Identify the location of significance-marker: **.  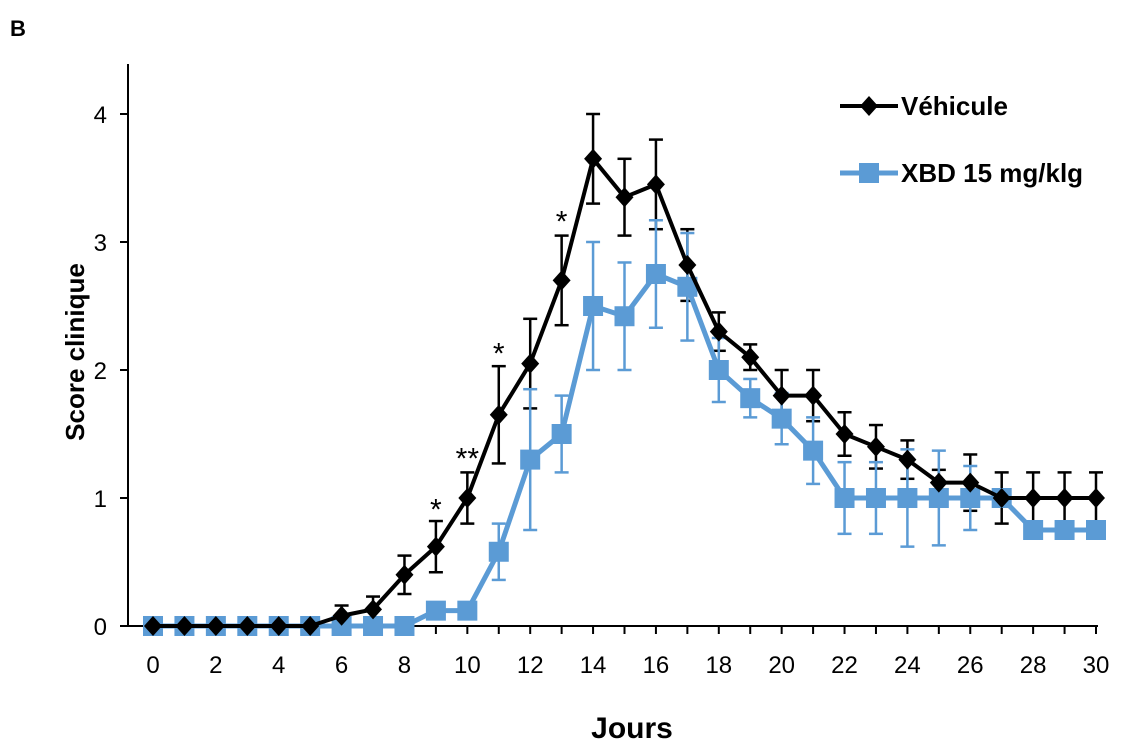
(468, 458).